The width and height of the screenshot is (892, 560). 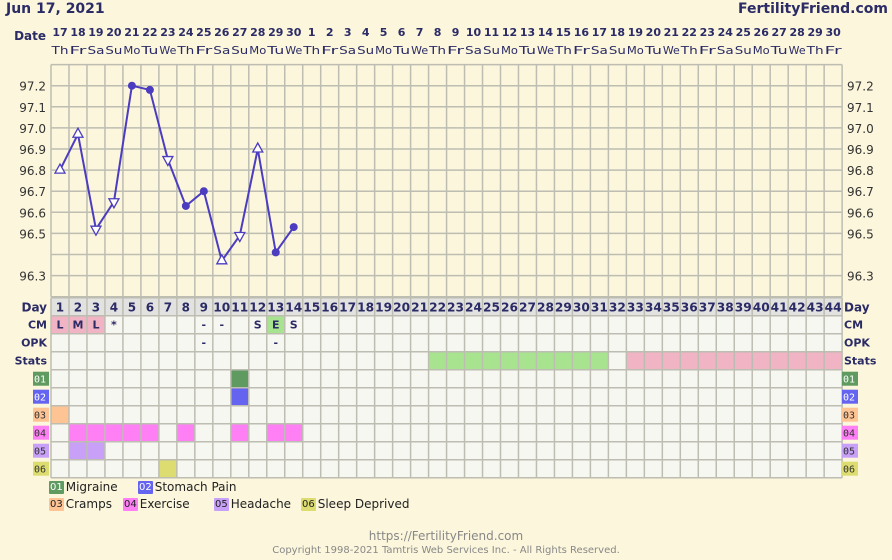 What do you see at coordinates (509, 32) in the screenshot?
I see `date-label: 12` at bounding box center [509, 32].